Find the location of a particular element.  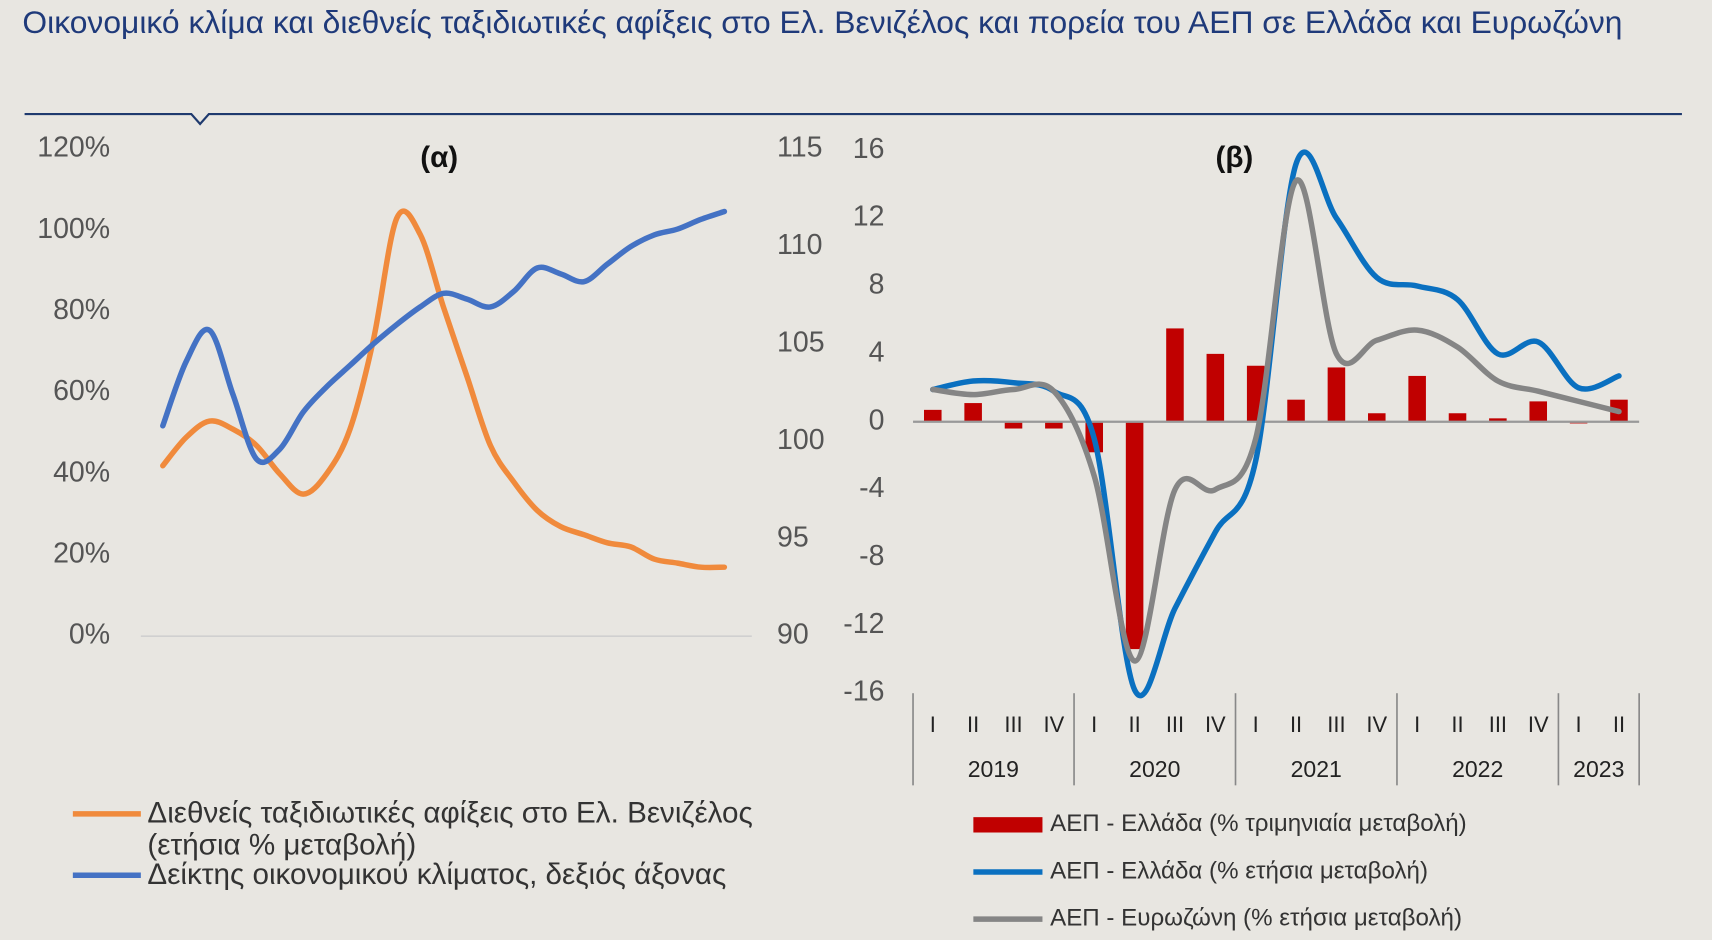

y-tick-label: 40% is located at coordinates (81, 472).